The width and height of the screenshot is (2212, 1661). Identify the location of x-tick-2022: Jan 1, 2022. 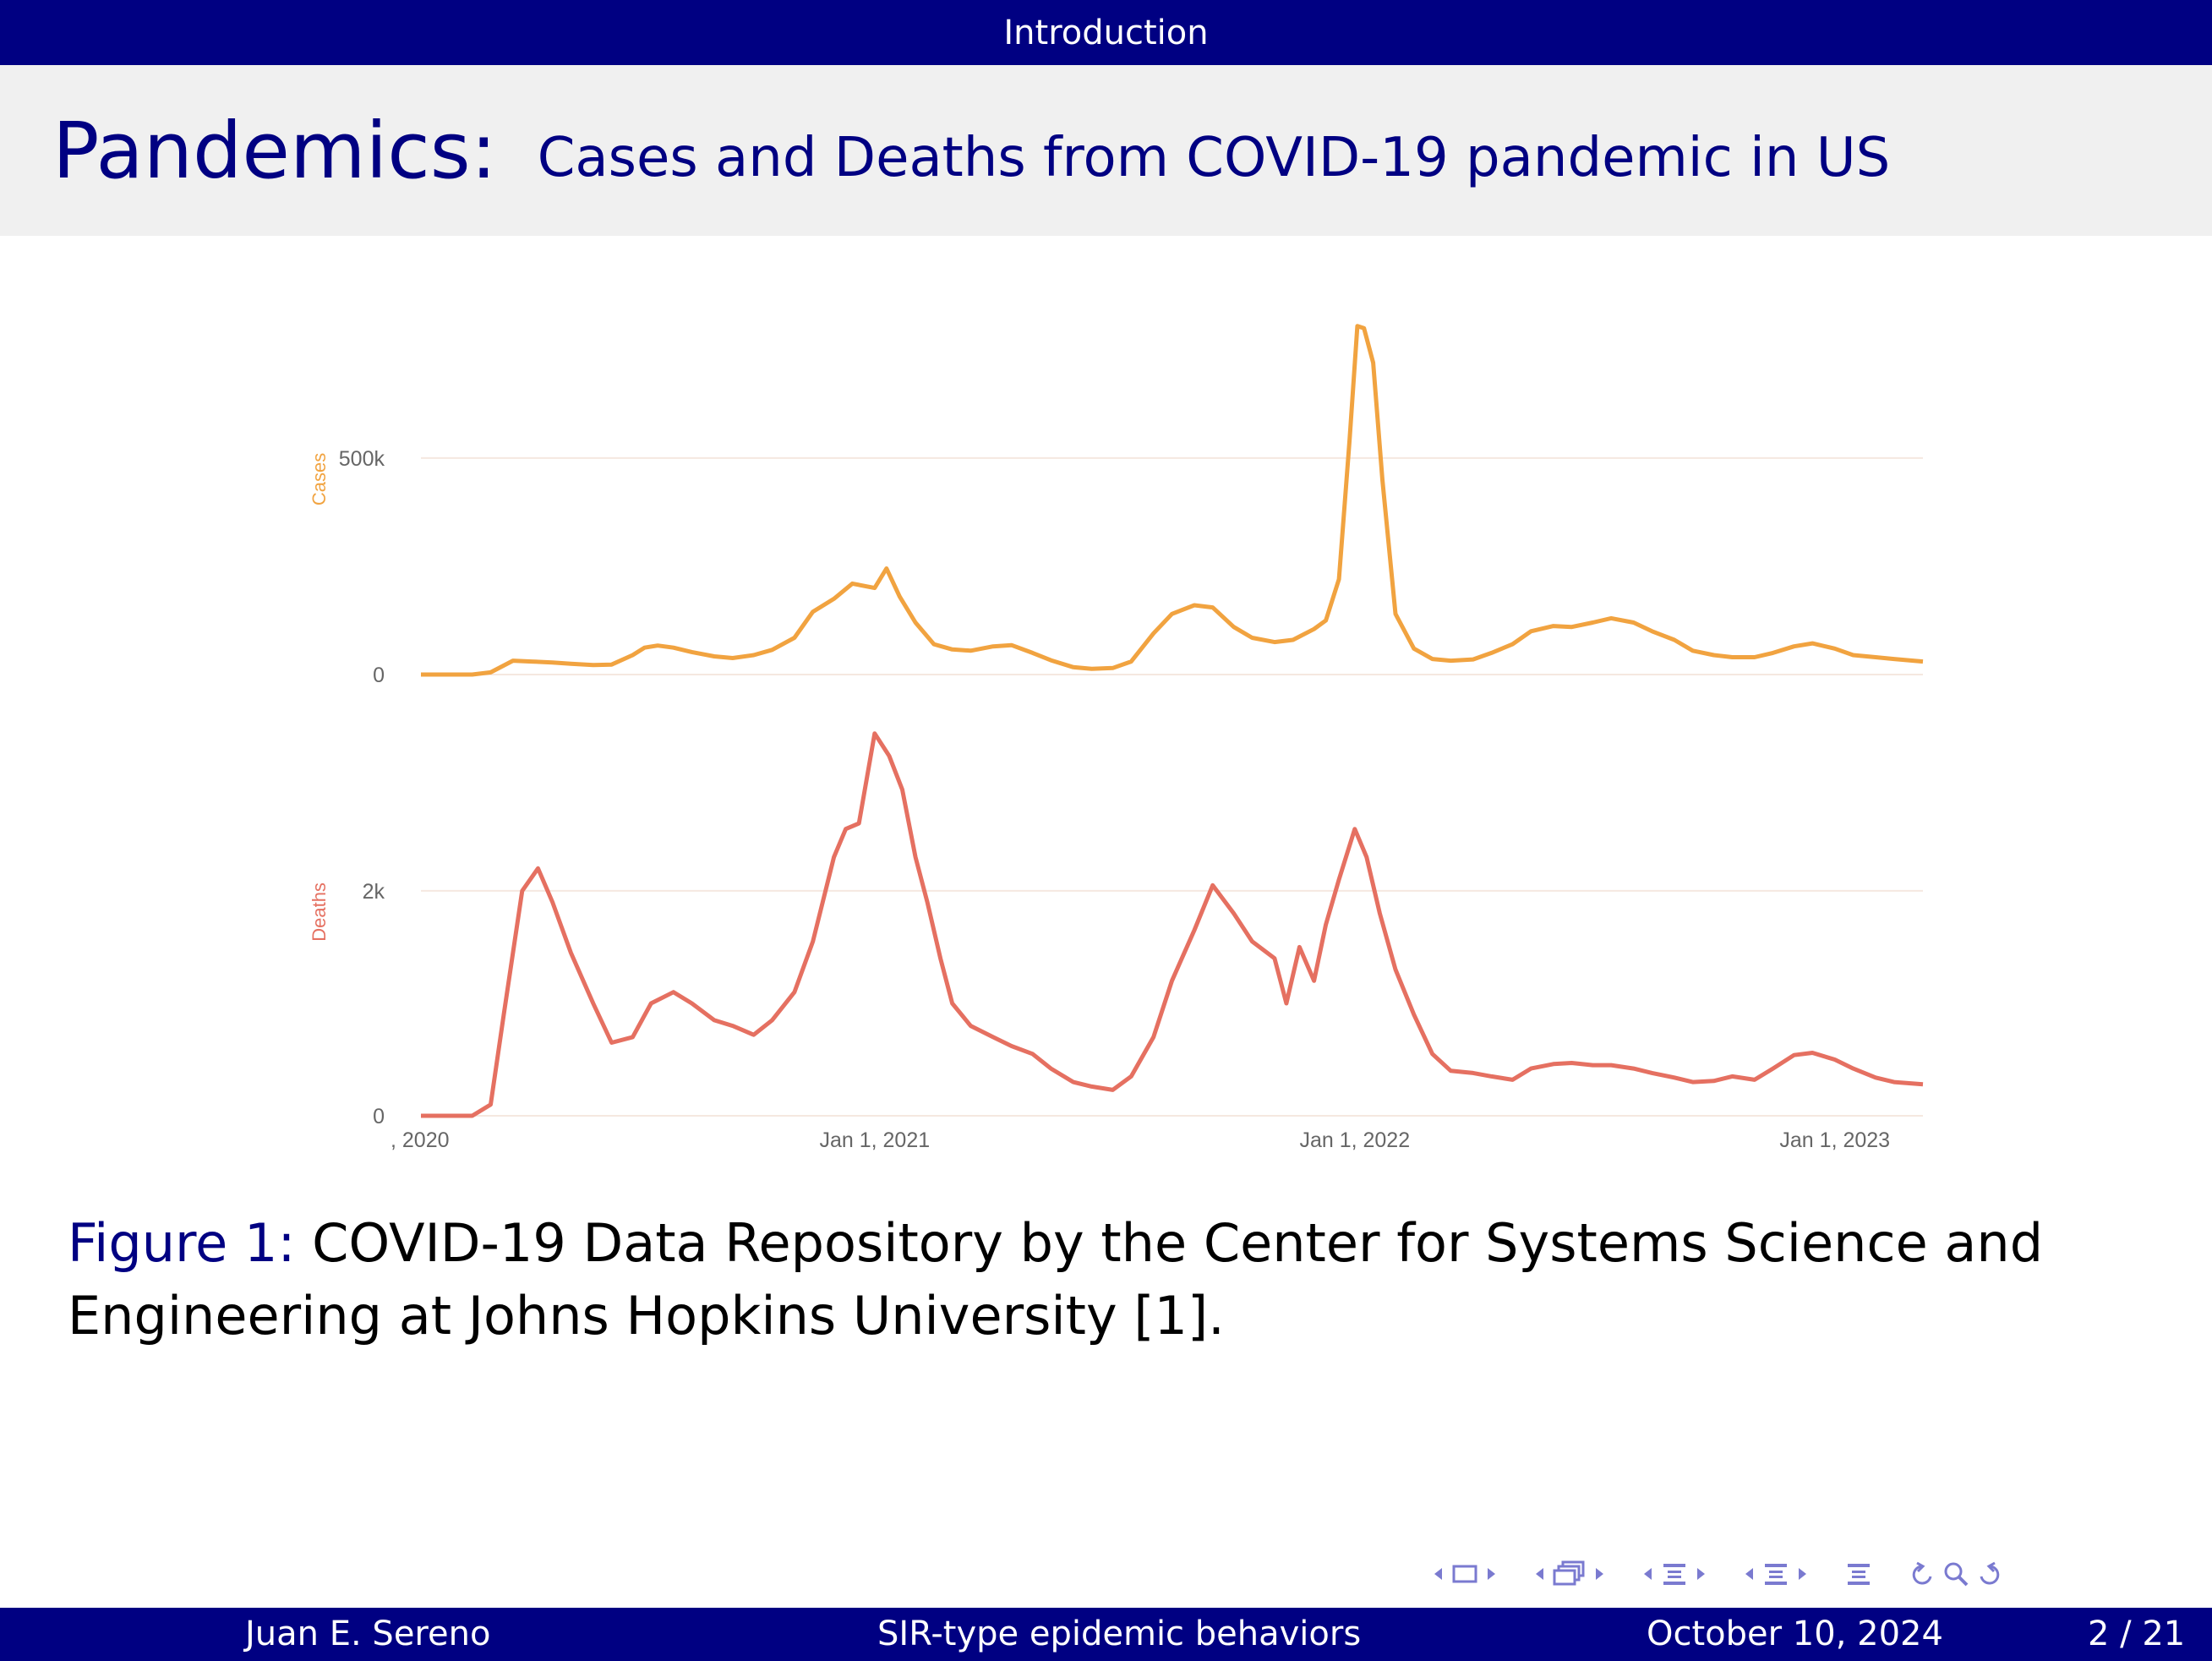
(1354, 1140).